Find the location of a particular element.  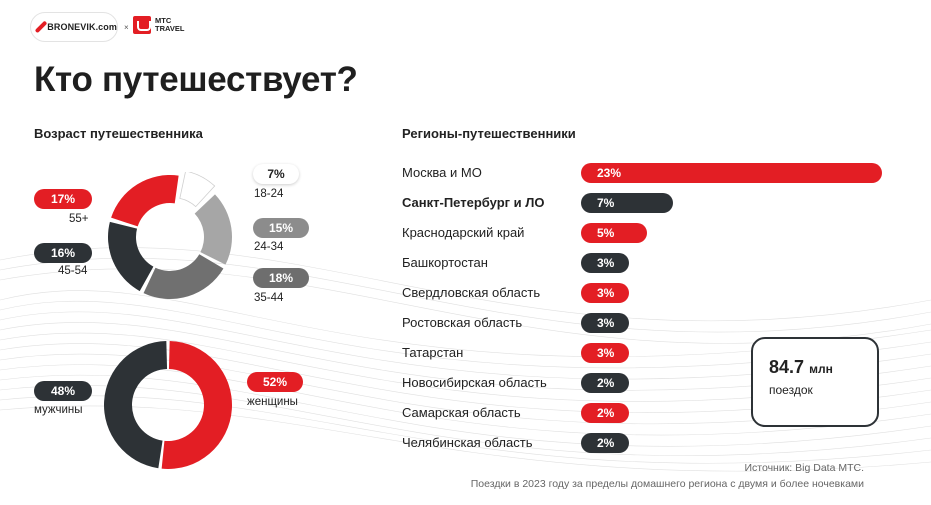

footnote-source: Источник: Big Data МТС. is located at coordinates (804, 468).